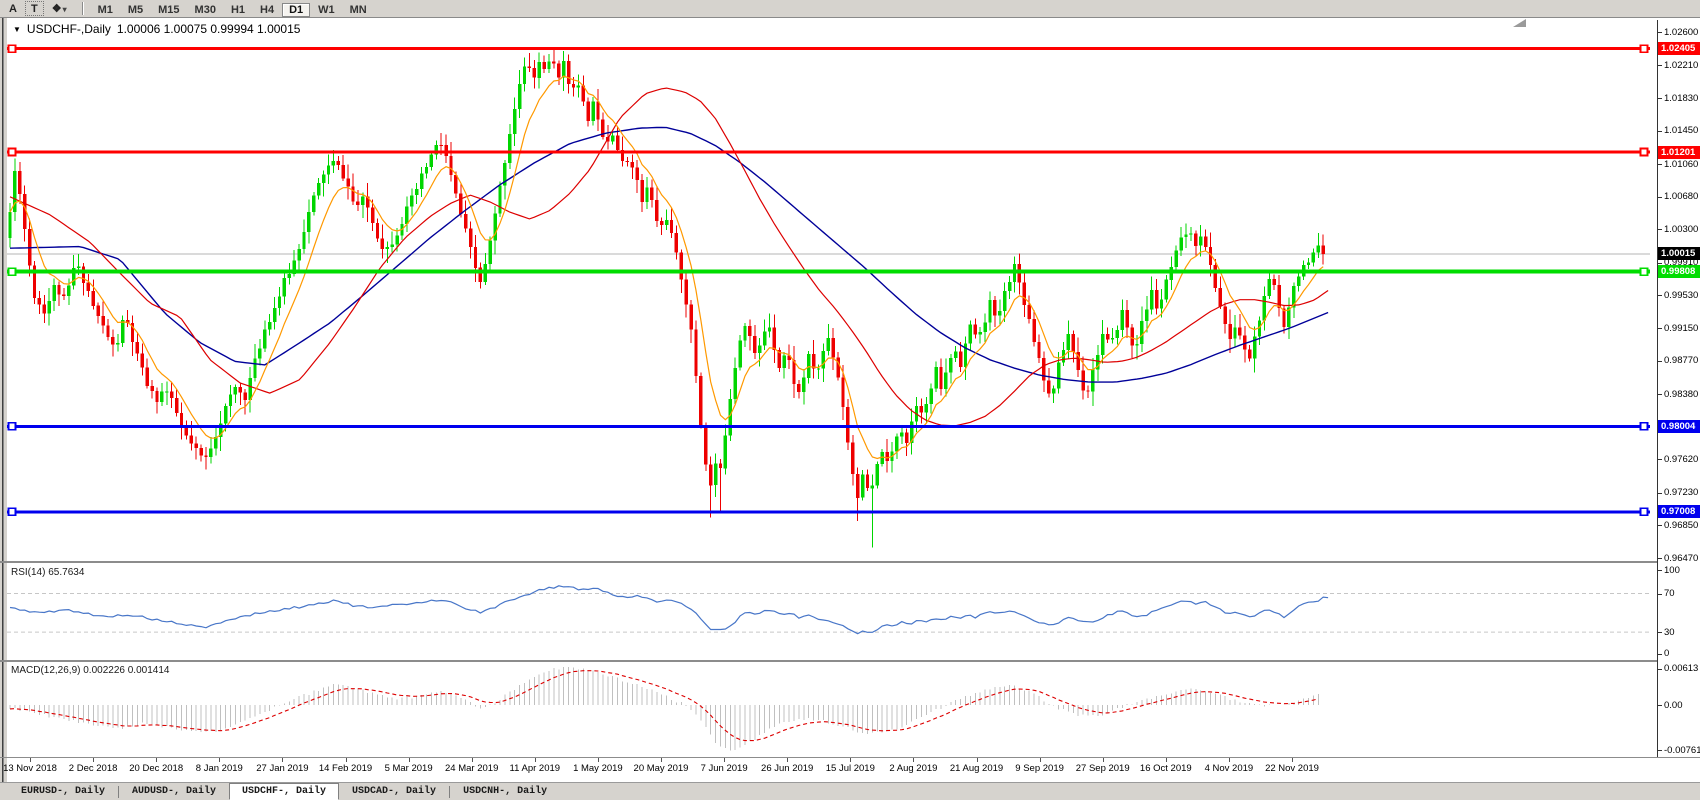 This screenshot has width=1700, height=800. What do you see at coordinates (63, 791) in the screenshot?
I see `chart-tab-eurusd: EURUSD-, Daily` at bounding box center [63, 791].